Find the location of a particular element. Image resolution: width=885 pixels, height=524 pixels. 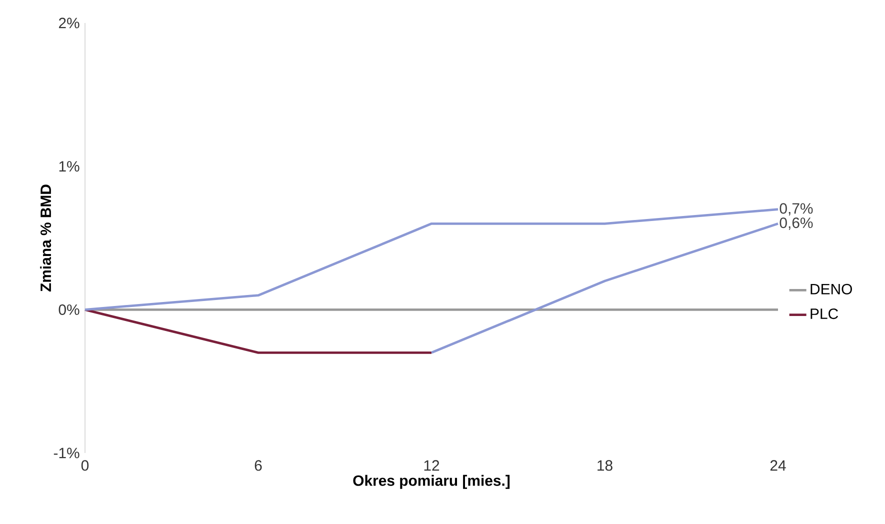

x-tick-label: 18 is located at coordinates (605, 465).